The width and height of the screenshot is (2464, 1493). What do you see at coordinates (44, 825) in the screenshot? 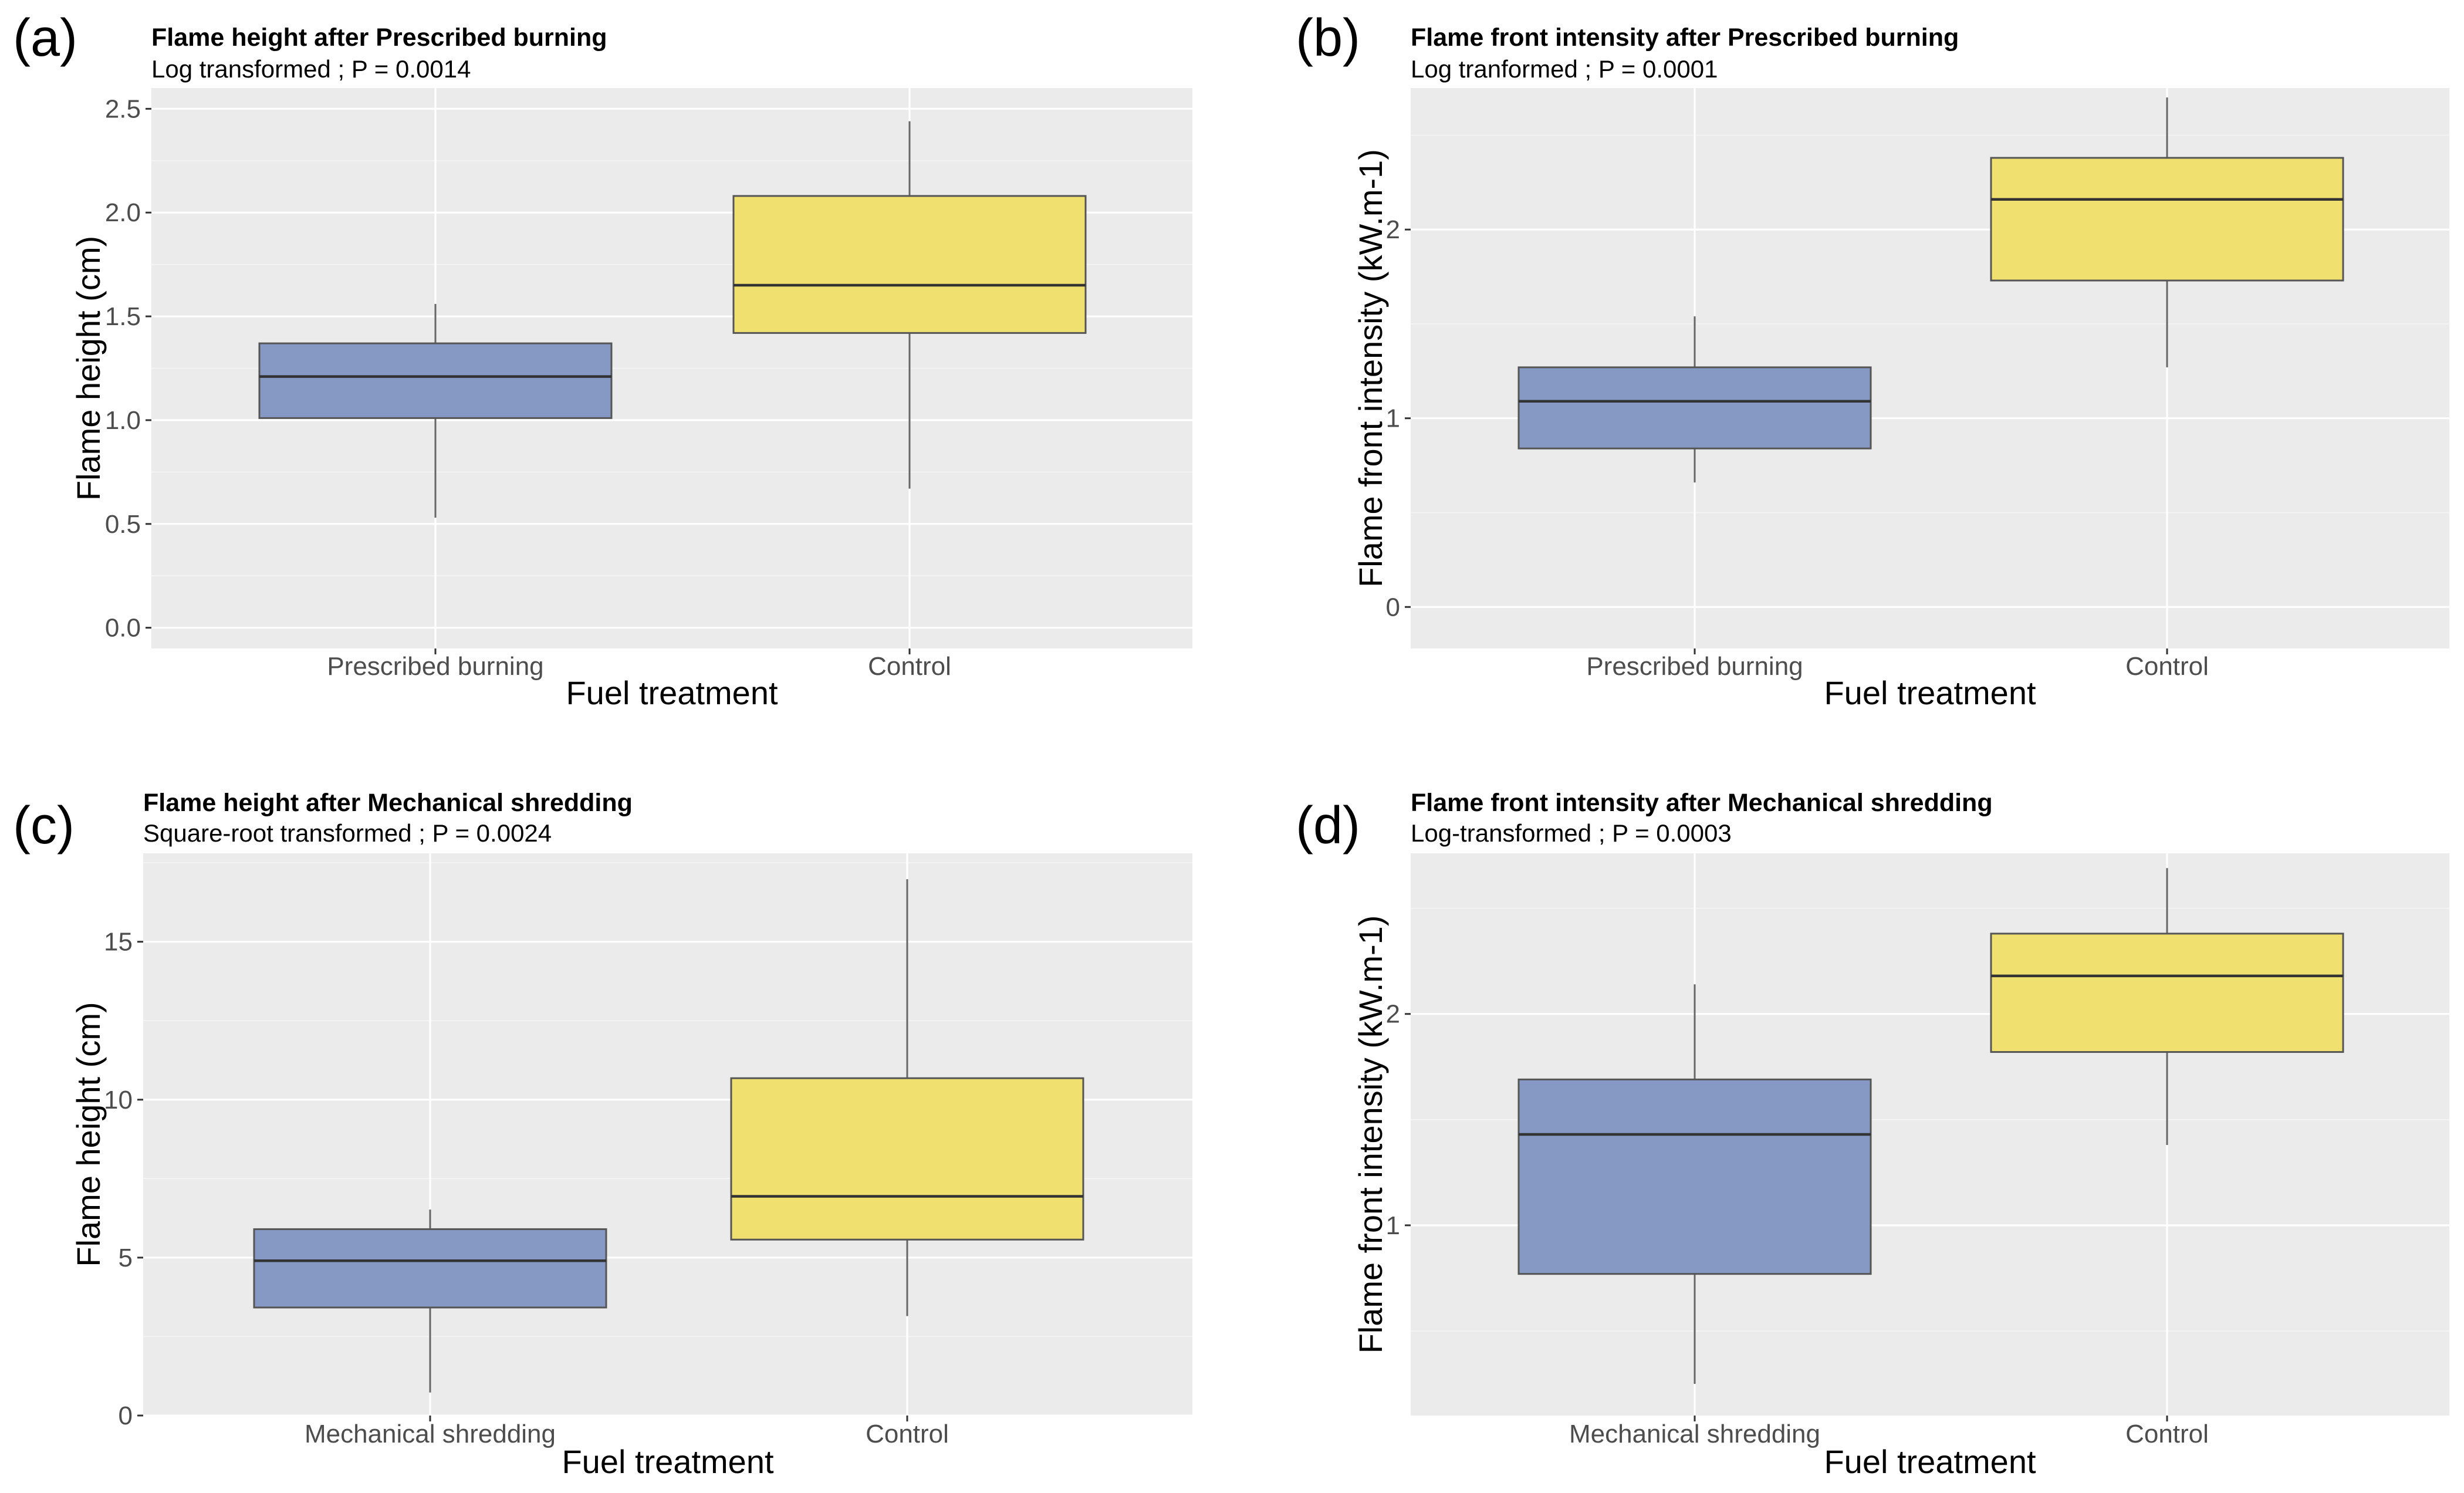
I see `panel-label: (c)` at bounding box center [44, 825].